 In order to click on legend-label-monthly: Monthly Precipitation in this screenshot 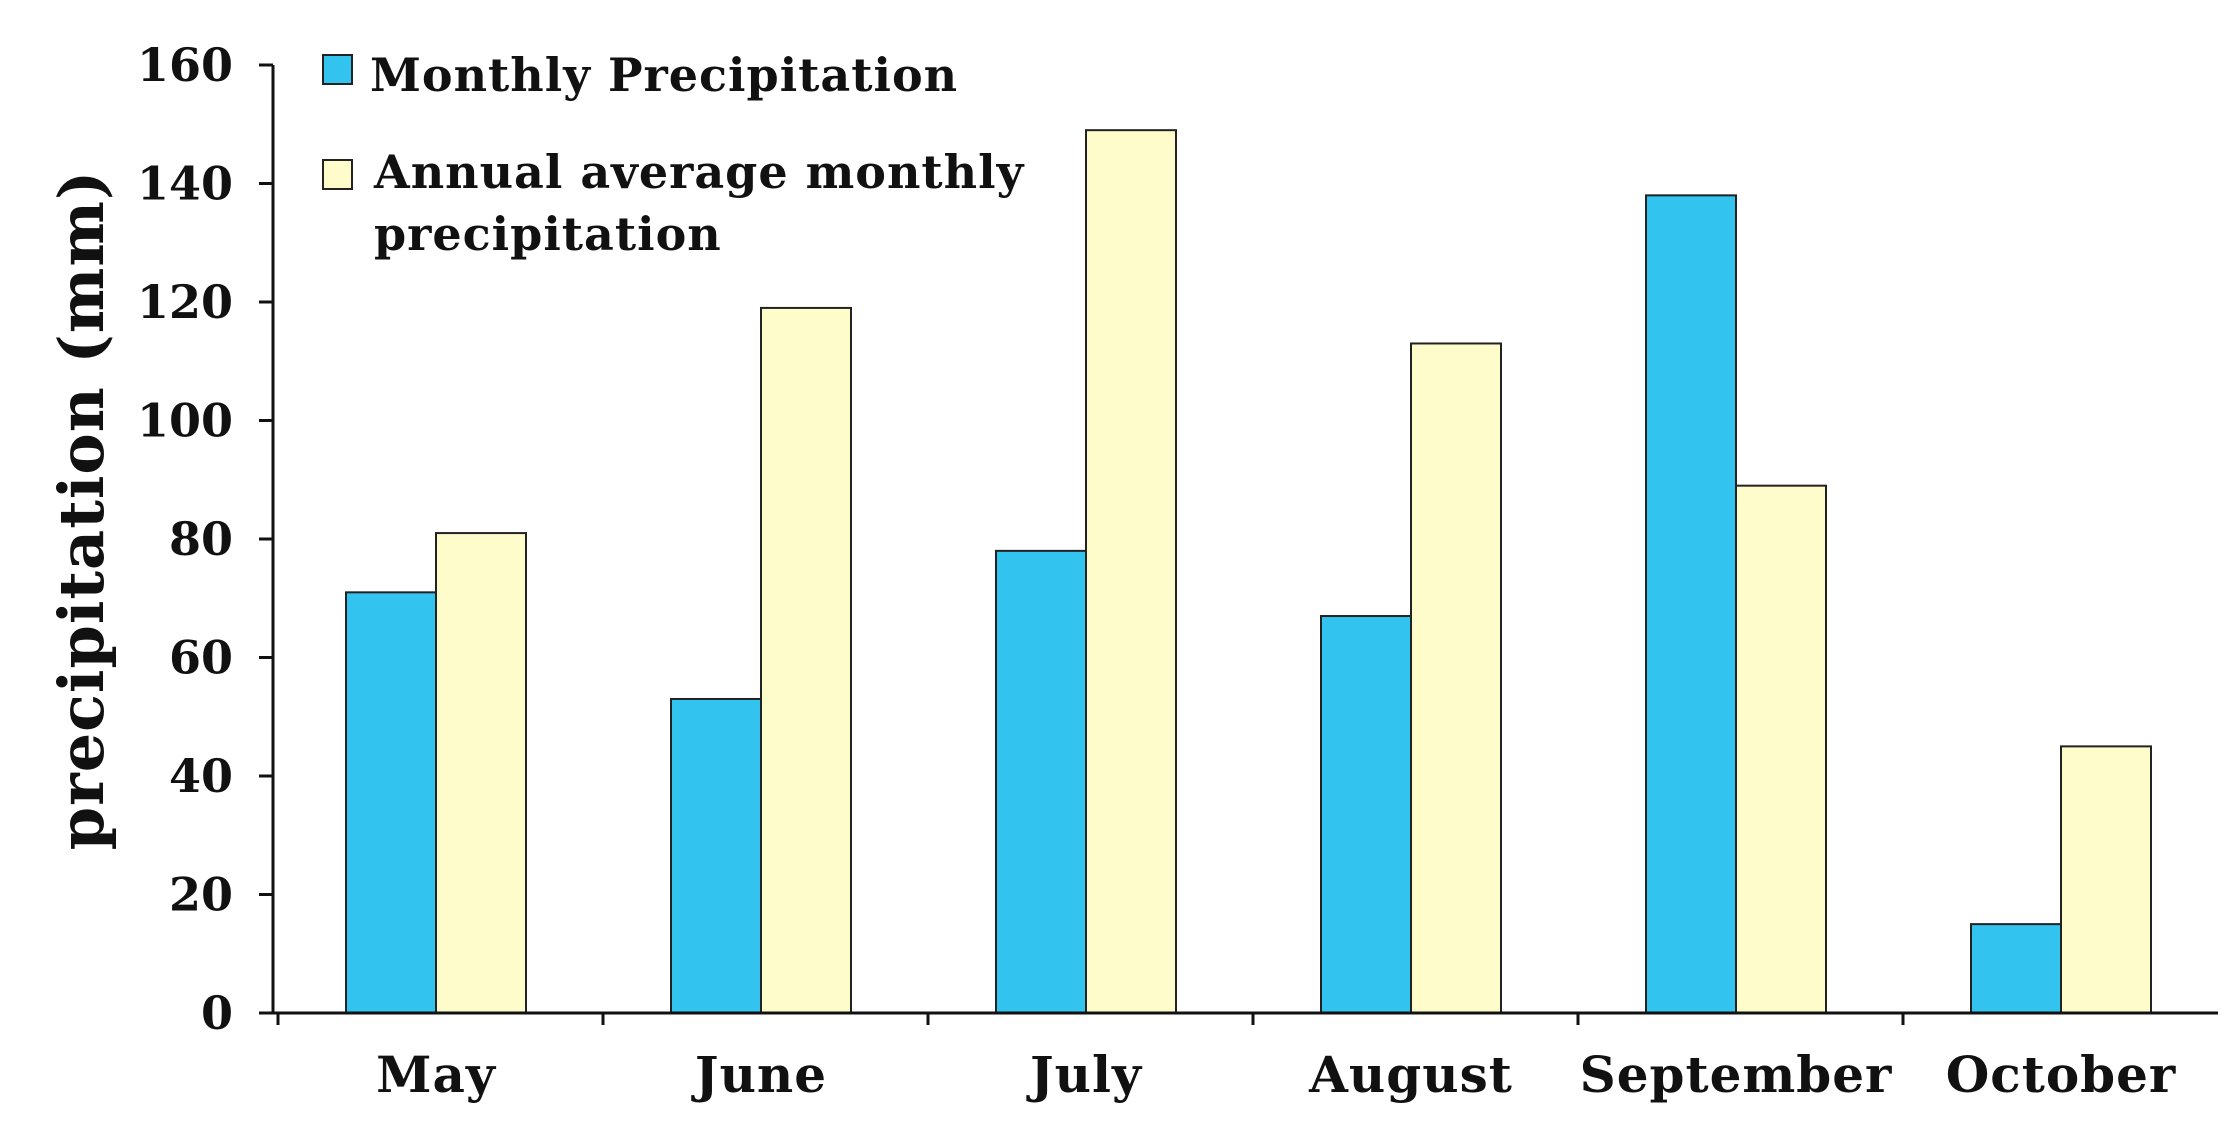, I will do `click(664, 75)`.